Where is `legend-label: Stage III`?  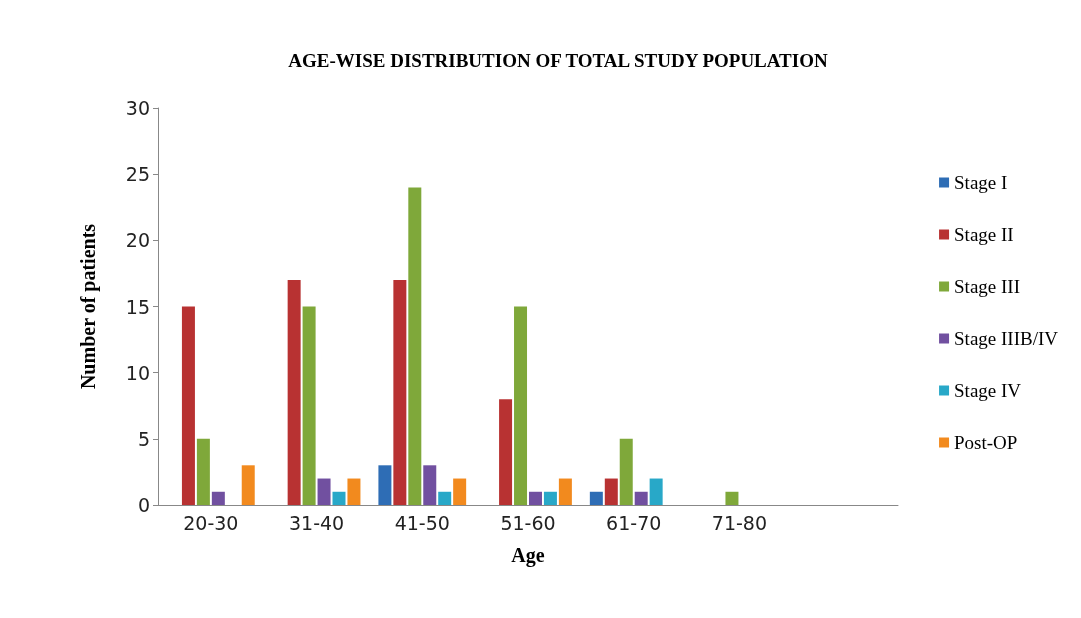
legend-label: Stage III is located at coordinates (987, 286).